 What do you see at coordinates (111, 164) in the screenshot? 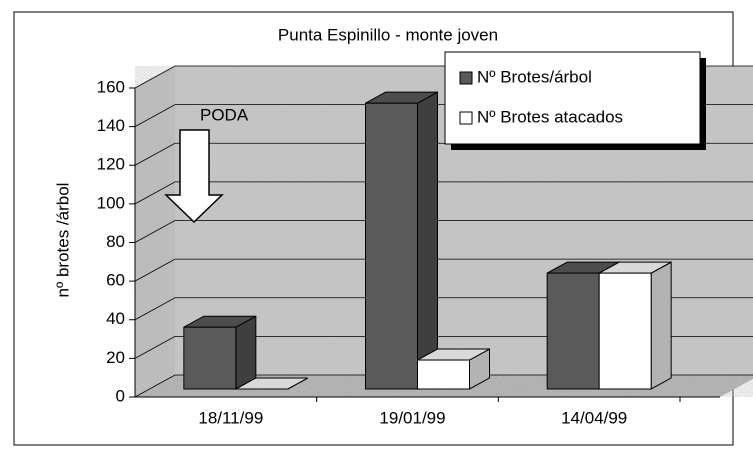
I see `y-tick-label: 120` at bounding box center [111, 164].